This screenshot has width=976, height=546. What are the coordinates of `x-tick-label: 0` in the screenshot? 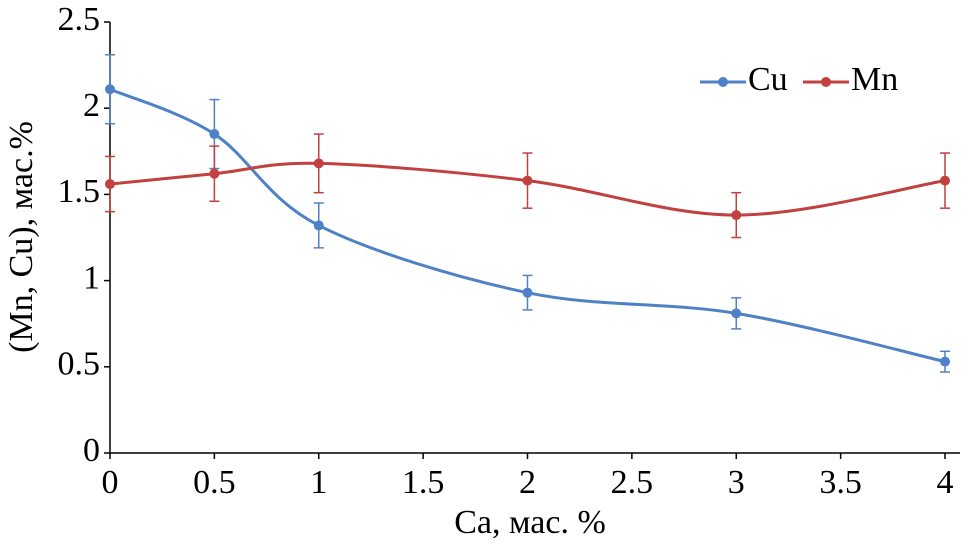 It's located at (110, 482).